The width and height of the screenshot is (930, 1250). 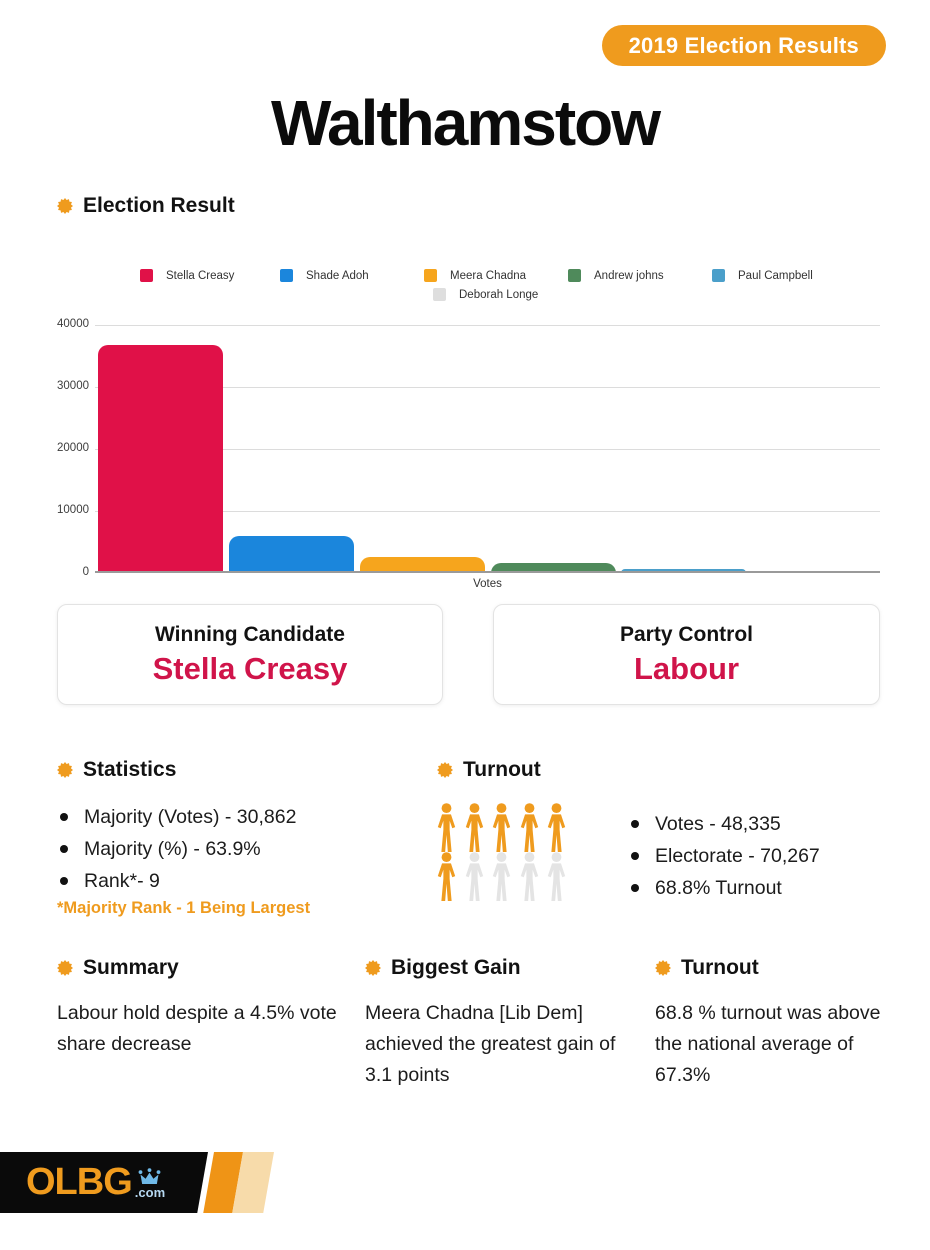 I want to click on year-badge-label: 2019 Election Results, so click(x=743, y=45).